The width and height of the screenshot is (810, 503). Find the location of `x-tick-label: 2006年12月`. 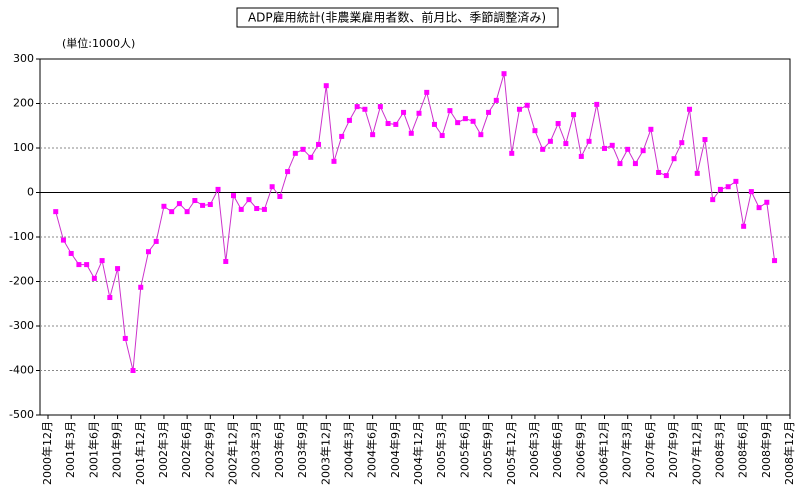

x-tick-label: 2006年12月 is located at coordinates (604, 453).